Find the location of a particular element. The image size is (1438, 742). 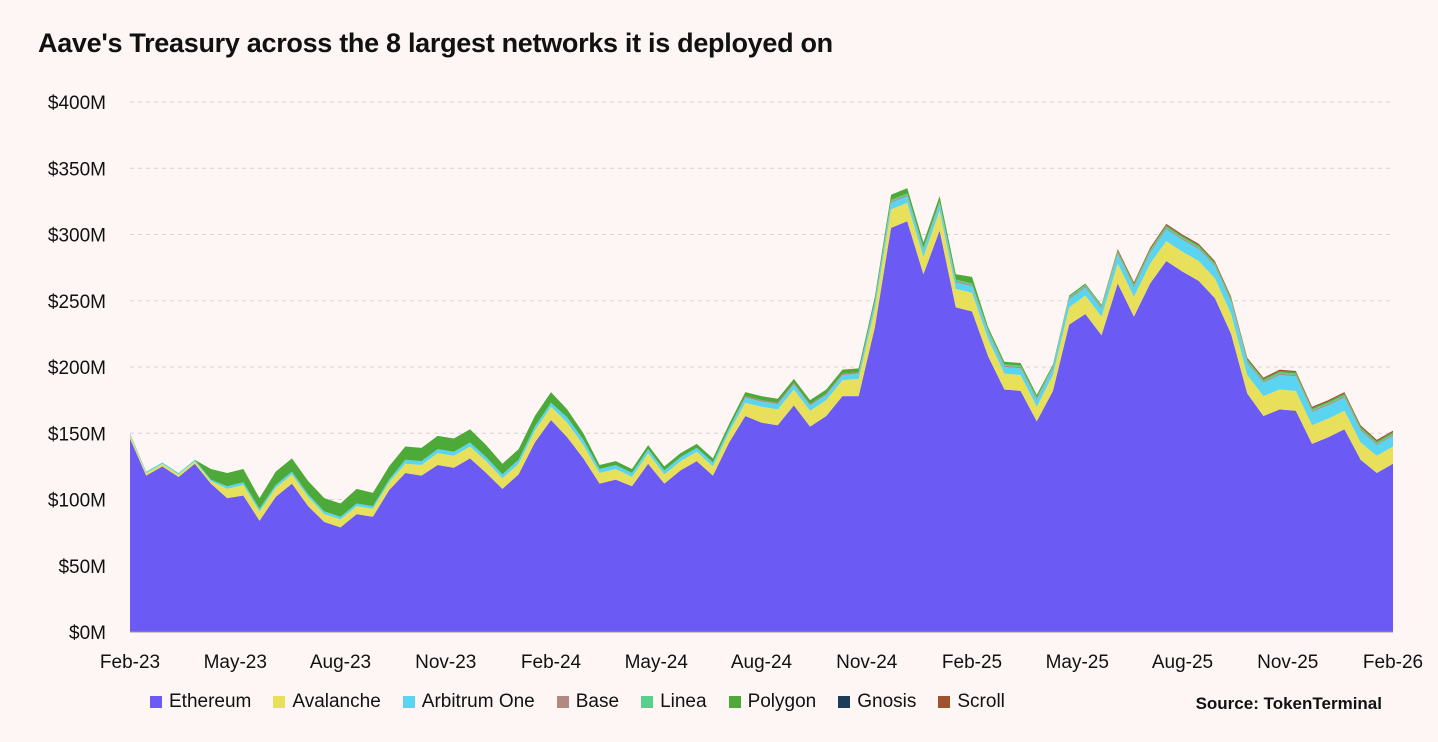

legend-label: Avalanche is located at coordinates (336, 701).